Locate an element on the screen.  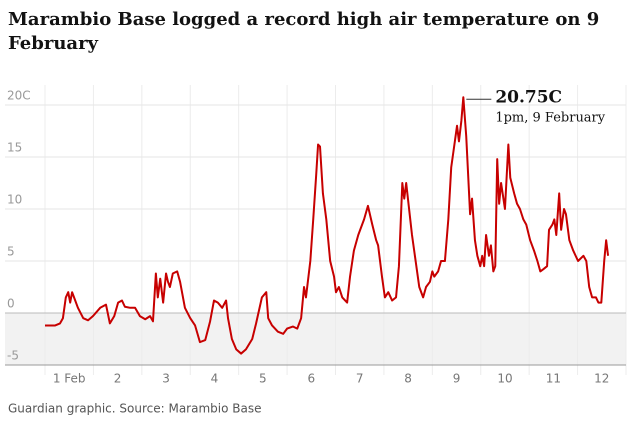
x-tick-label: 9 is located at coordinates (457, 379).